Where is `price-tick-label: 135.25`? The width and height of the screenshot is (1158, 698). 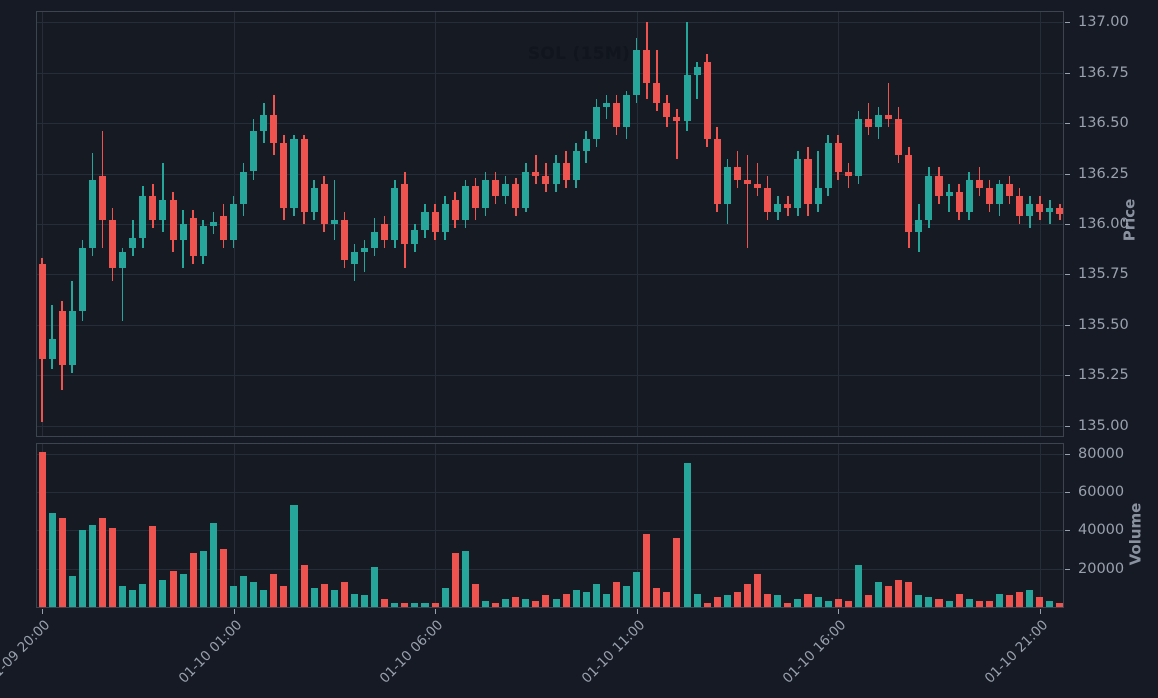
price-tick-label: 135.25 is located at coordinates (1103, 375).